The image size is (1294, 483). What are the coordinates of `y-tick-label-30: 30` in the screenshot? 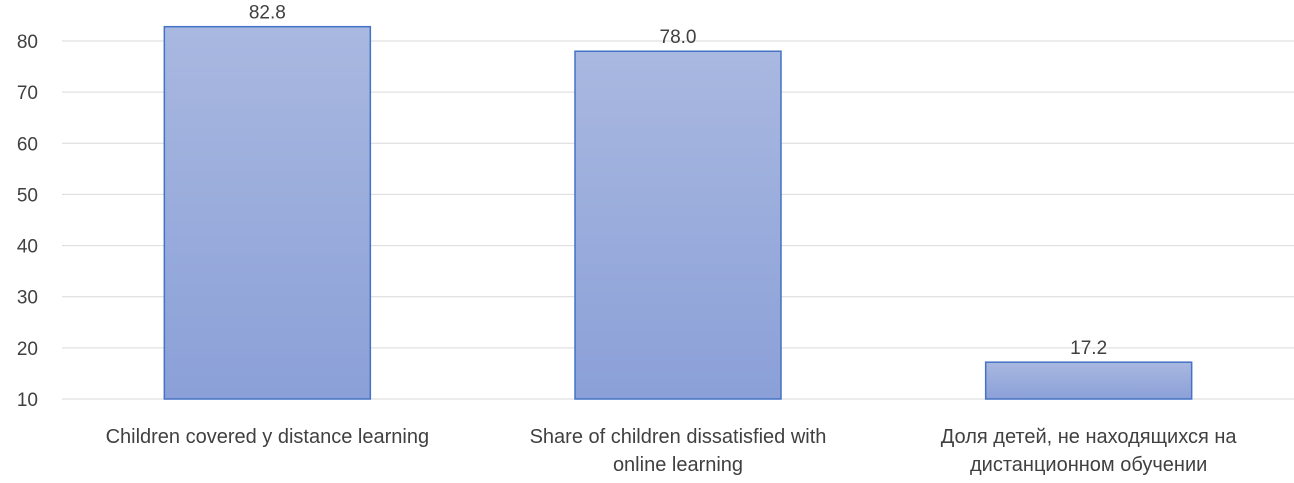 It's located at (27, 298).